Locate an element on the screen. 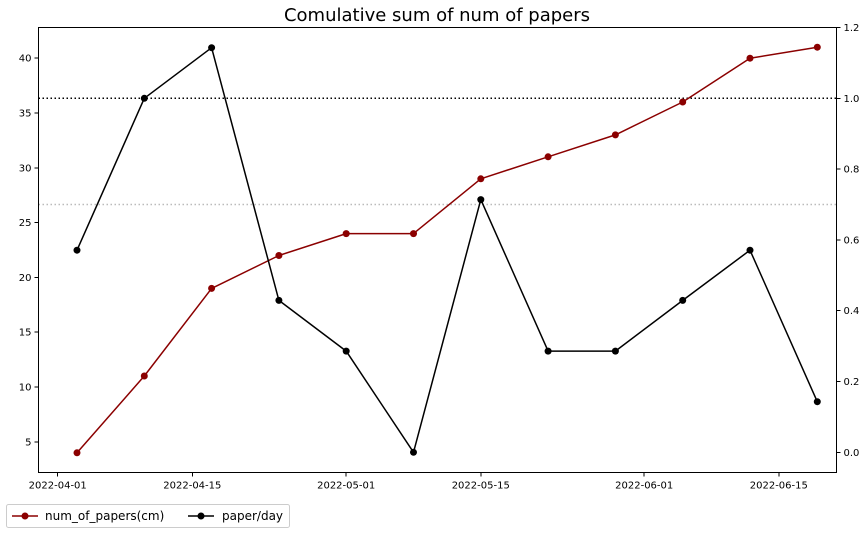  x-tick-label-1: 2022-04-15 is located at coordinates (192, 486).